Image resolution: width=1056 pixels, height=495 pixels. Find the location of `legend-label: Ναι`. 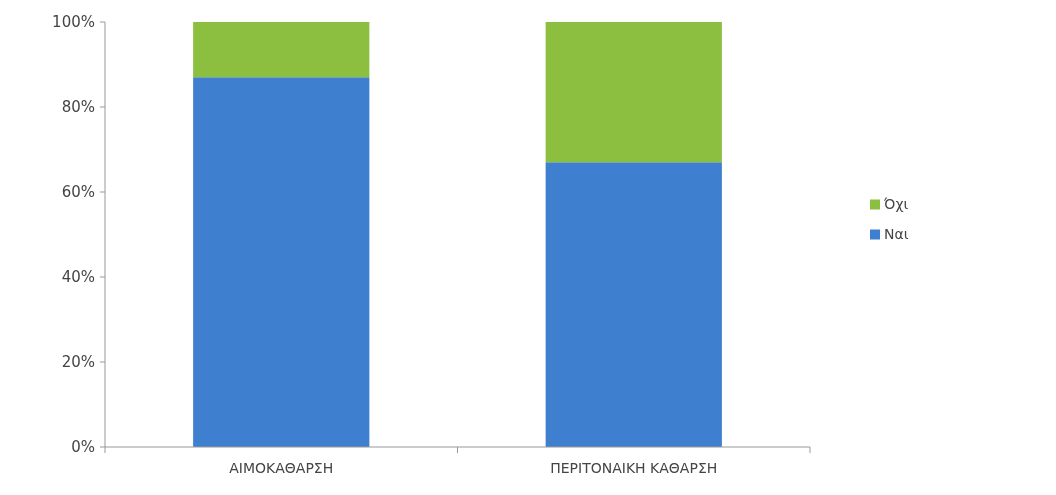

legend-label: Ναι is located at coordinates (896, 234).